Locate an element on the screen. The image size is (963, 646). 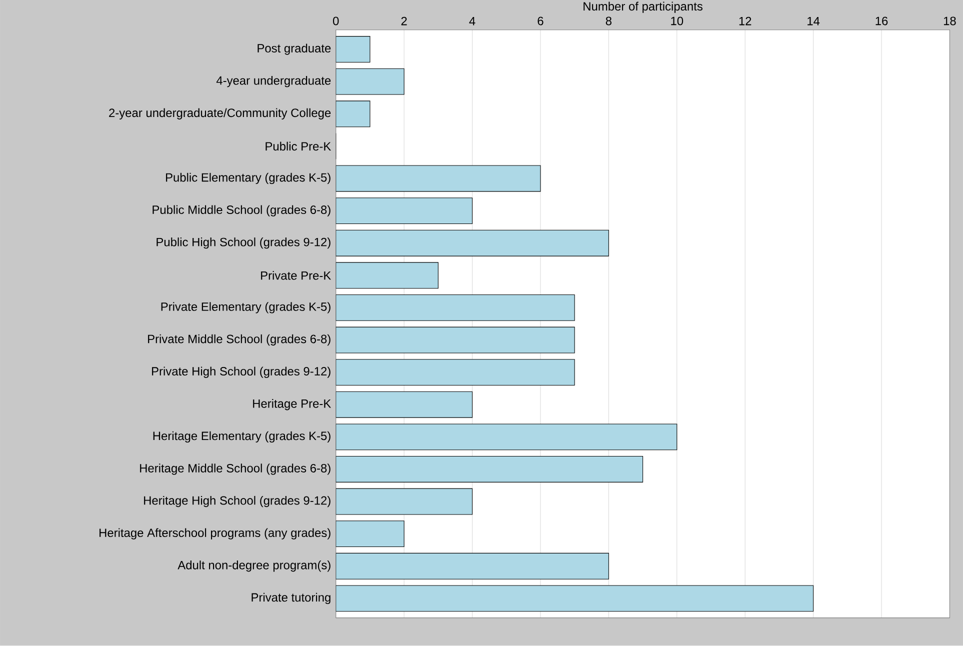
y-tick-label: Heritage Middle School (grades 6-8) is located at coordinates (235, 469).